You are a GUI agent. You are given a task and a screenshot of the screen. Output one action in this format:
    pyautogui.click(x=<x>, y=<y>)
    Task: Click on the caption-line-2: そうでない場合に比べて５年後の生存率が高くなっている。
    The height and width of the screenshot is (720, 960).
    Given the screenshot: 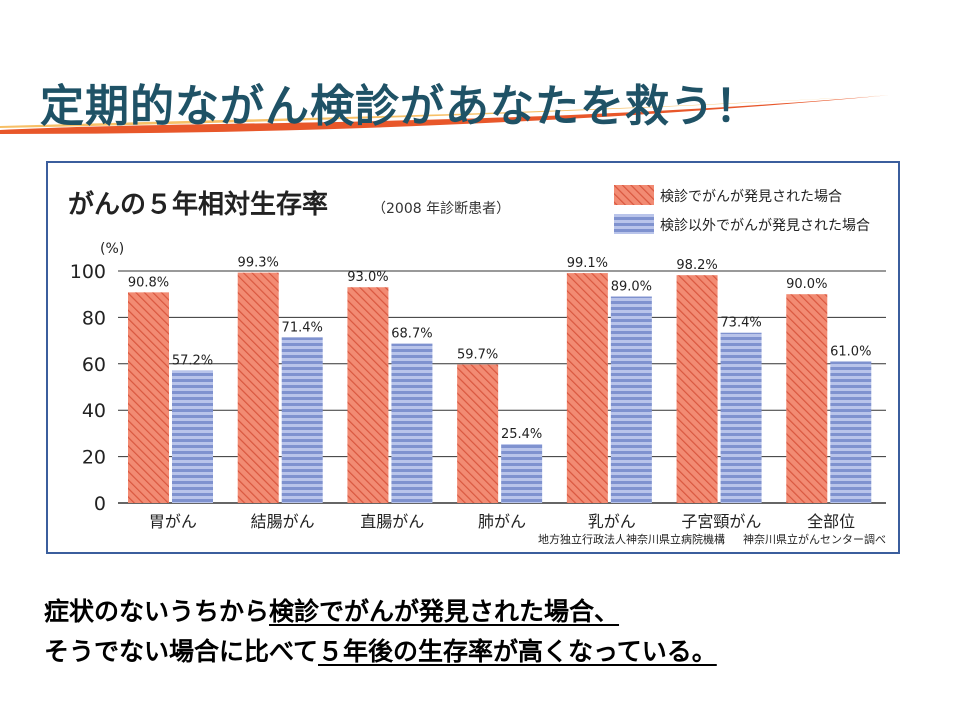 What is the action you would take?
    pyautogui.click(x=380, y=650)
    